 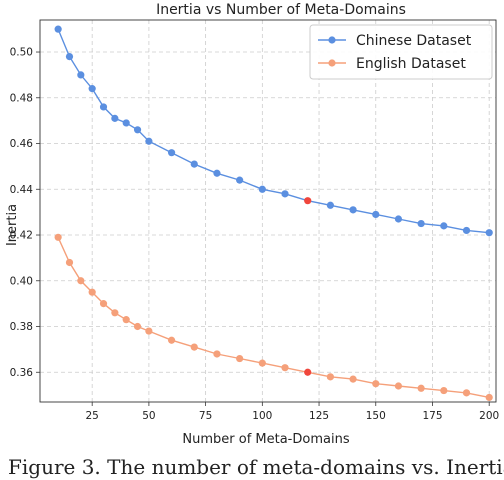 I want to click on x-tick-label: 25, so click(x=91, y=416).